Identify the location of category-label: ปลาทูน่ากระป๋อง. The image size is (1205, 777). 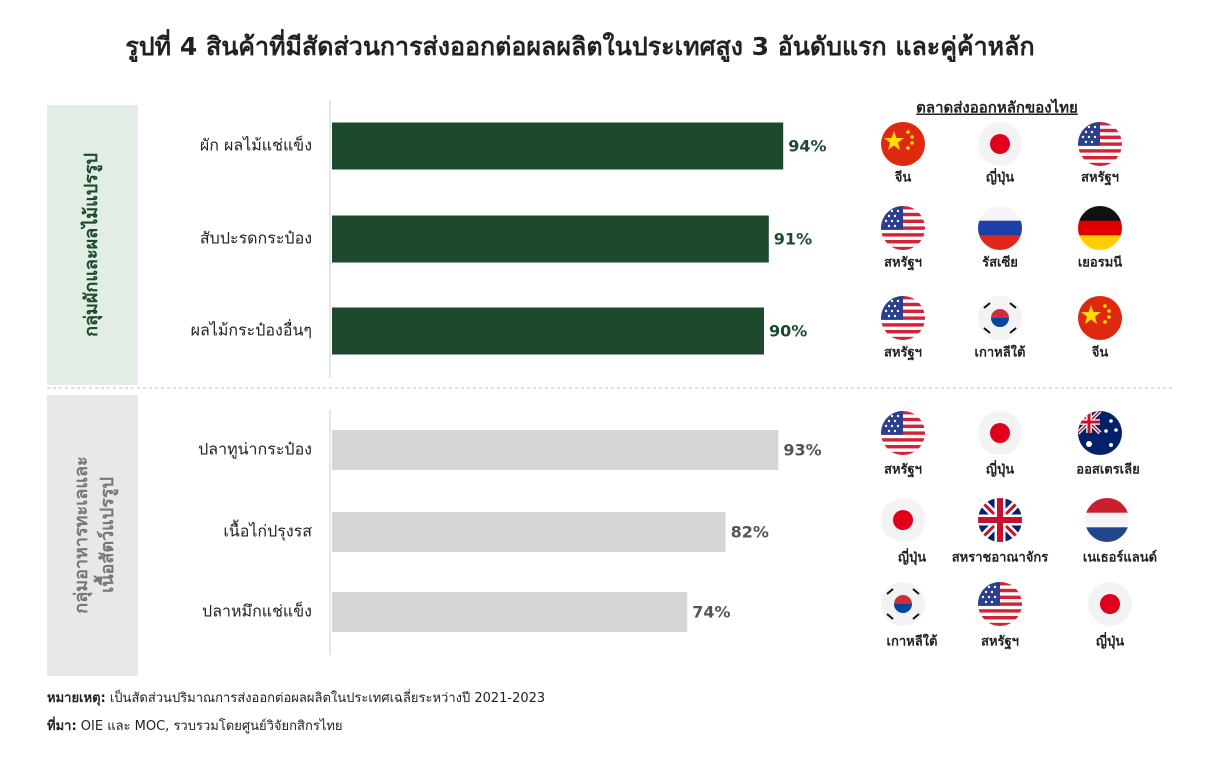
(255, 450).